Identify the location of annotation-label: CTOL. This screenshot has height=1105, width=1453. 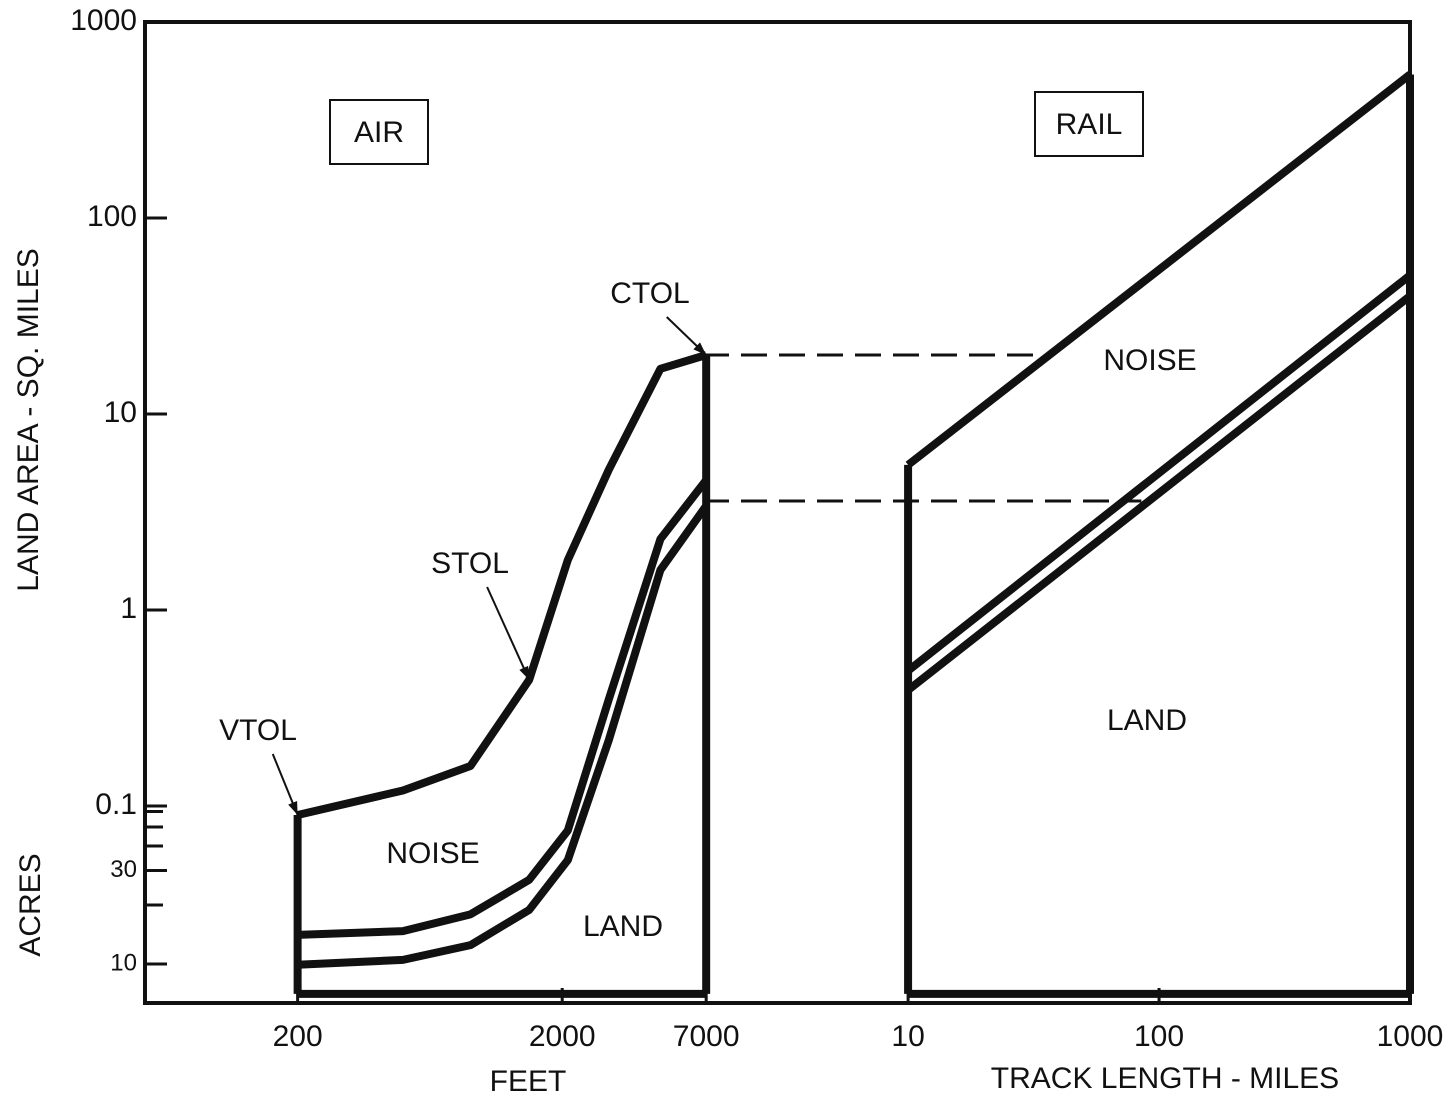
(649, 293).